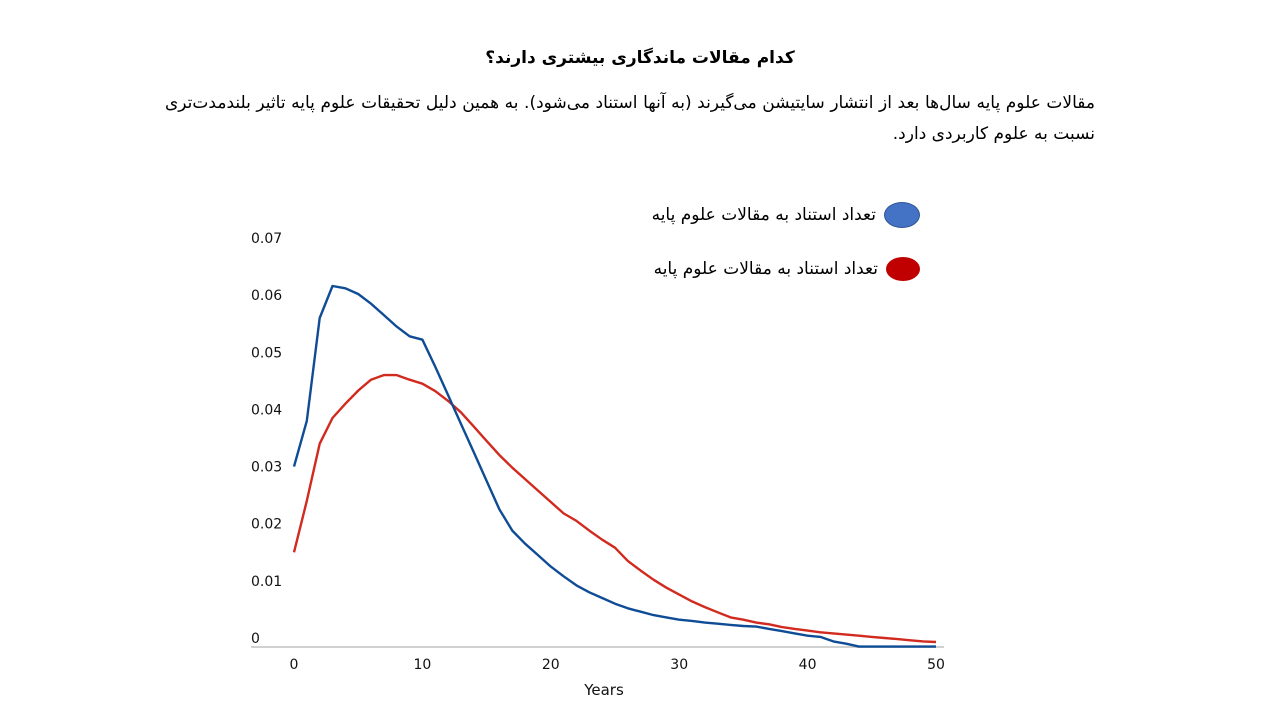  What do you see at coordinates (266, 439) in the screenshot?
I see `y-axis-ticks: 0 0.01 0.02 0.03 0.04 0.05 0.06 0.07` at bounding box center [266, 439].